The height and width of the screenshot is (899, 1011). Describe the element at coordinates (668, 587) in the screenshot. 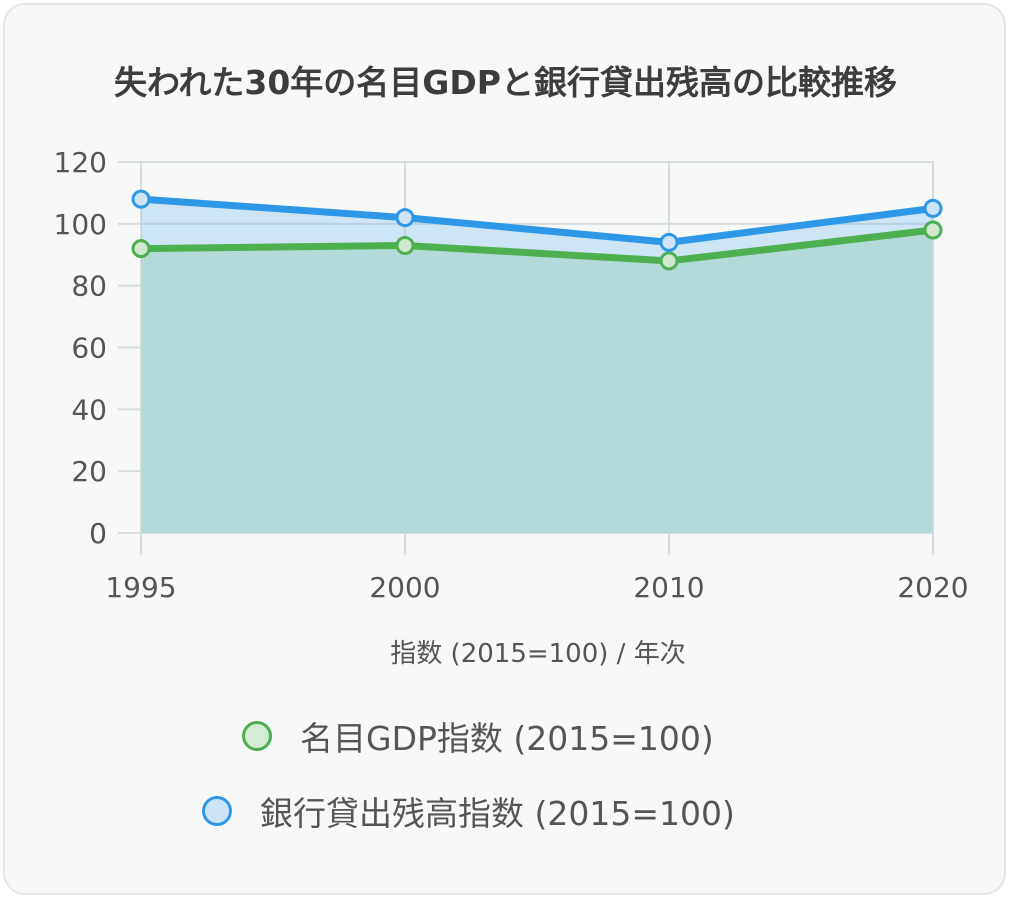

I see `x-tick-label: 2010` at that location.